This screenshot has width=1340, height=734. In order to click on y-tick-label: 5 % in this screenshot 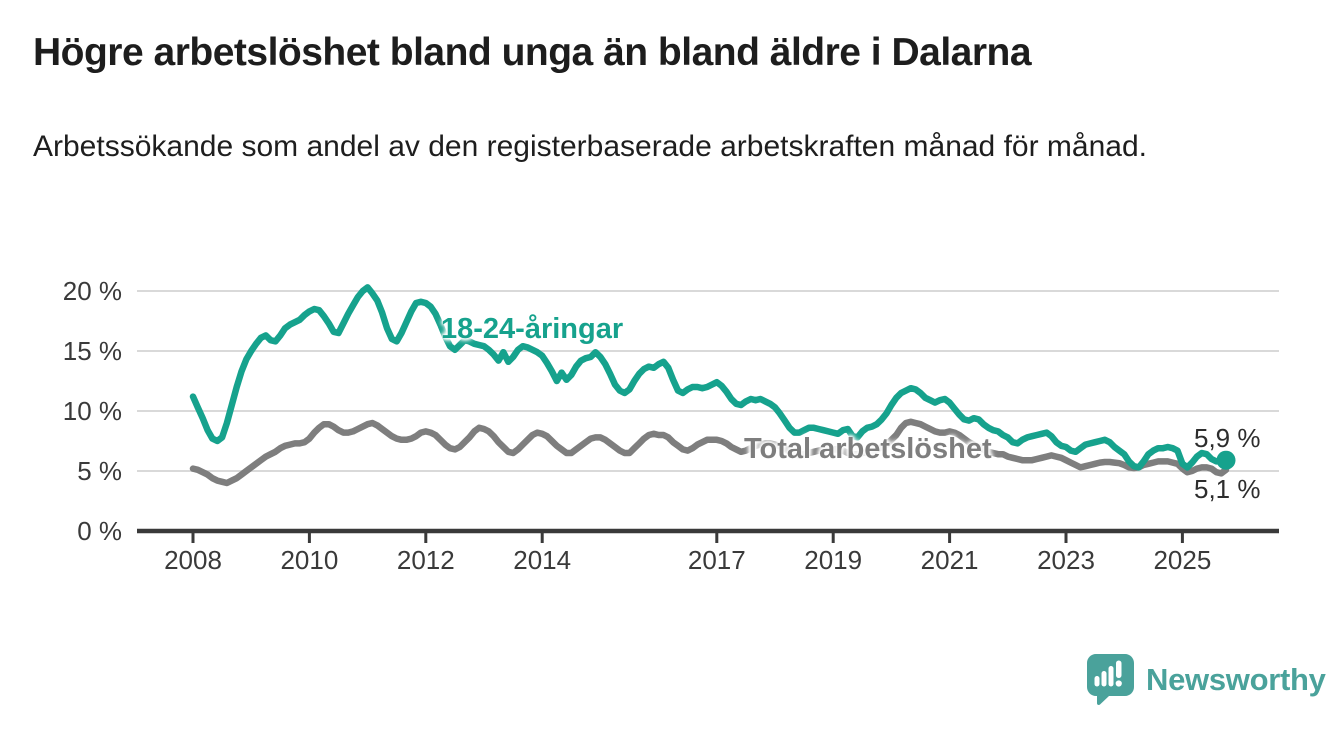, I will do `click(99, 471)`.